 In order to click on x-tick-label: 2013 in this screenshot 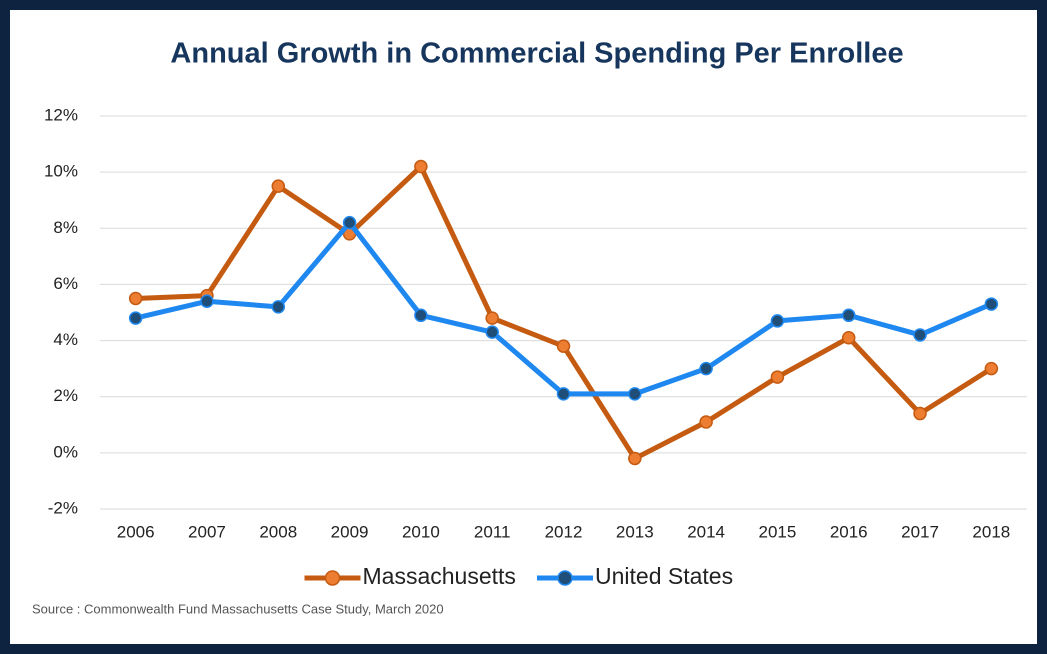, I will do `click(635, 531)`.